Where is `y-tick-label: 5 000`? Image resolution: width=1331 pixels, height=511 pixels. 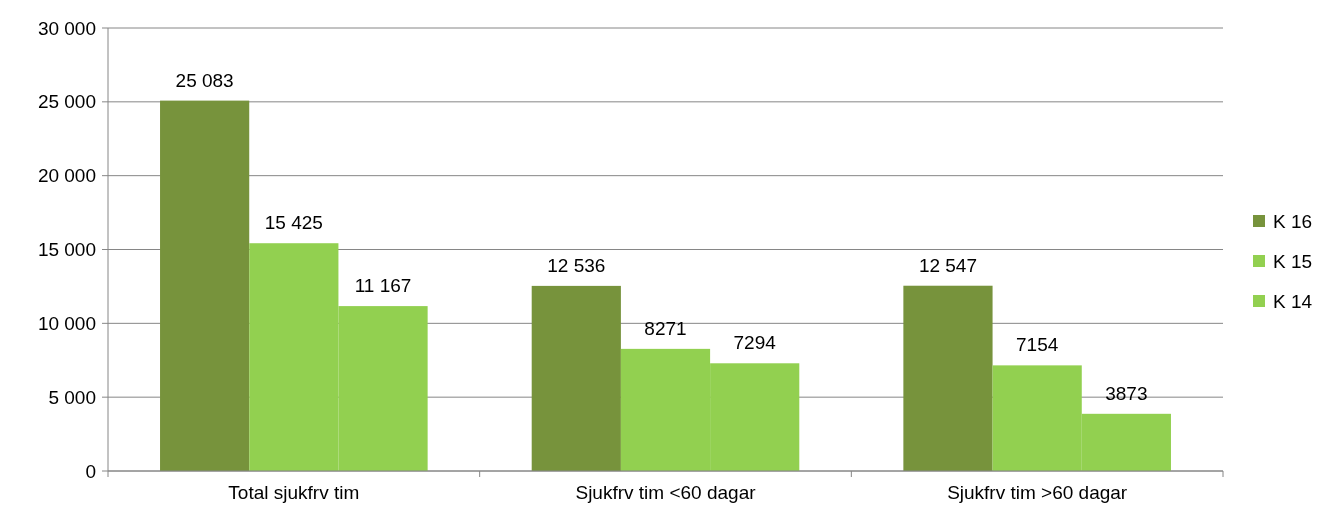
y-tick-label: 5 000 is located at coordinates (72, 397).